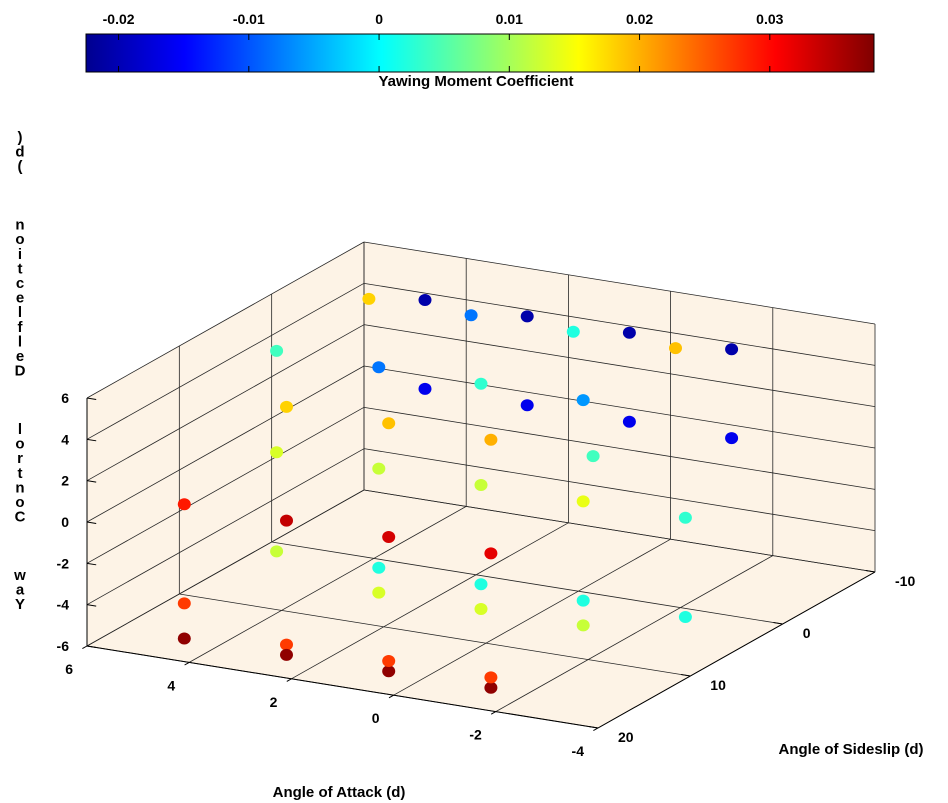 Image resolution: width=948 pixels, height=803 pixels. What do you see at coordinates (578, 751) in the screenshot?
I see `x-tick-label: -4` at bounding box center [578, 751].